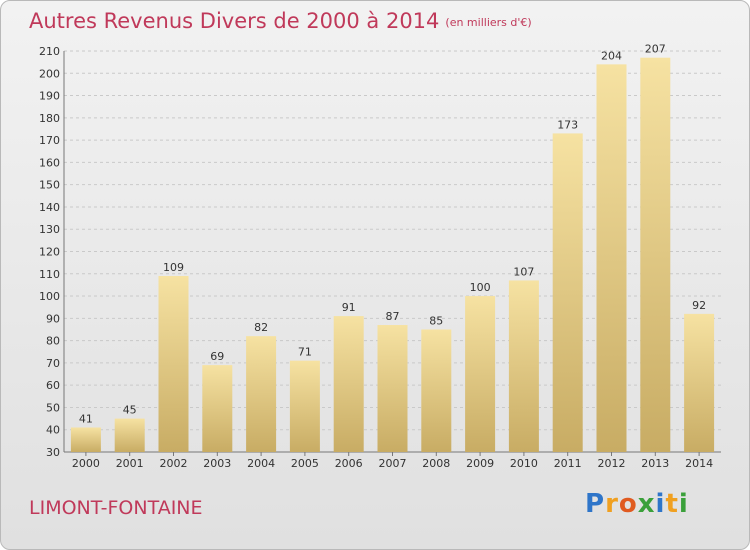 Image resolution: width=750 pixels, height=550 pixels. What do you see at coordinates (568, 463) in the screenshot?
I see `x-tick-label: 2011` at bounding box center [568, 463].